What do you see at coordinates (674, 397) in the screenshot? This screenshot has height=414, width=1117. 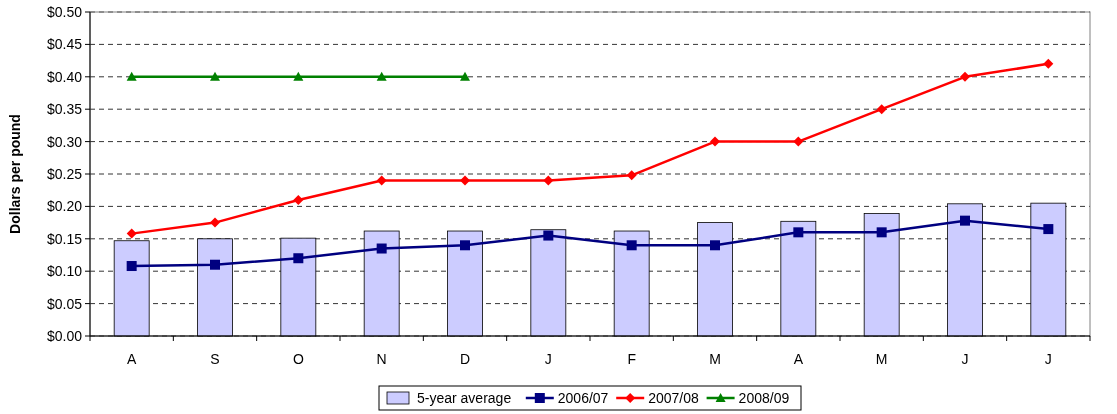 I see `legend-label: 2007/08` at bounding box center [674, 397].